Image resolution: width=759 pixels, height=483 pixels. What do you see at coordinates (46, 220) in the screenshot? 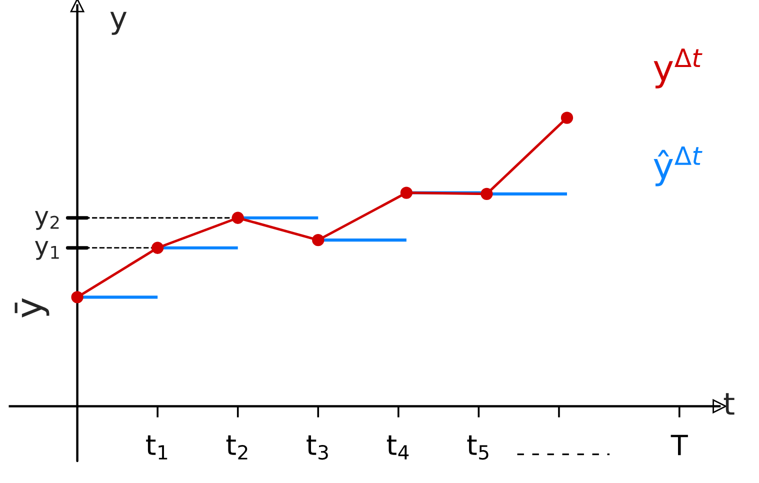
I see `ref-line-label: y$_{2}$` at bounding box center [46, 220].